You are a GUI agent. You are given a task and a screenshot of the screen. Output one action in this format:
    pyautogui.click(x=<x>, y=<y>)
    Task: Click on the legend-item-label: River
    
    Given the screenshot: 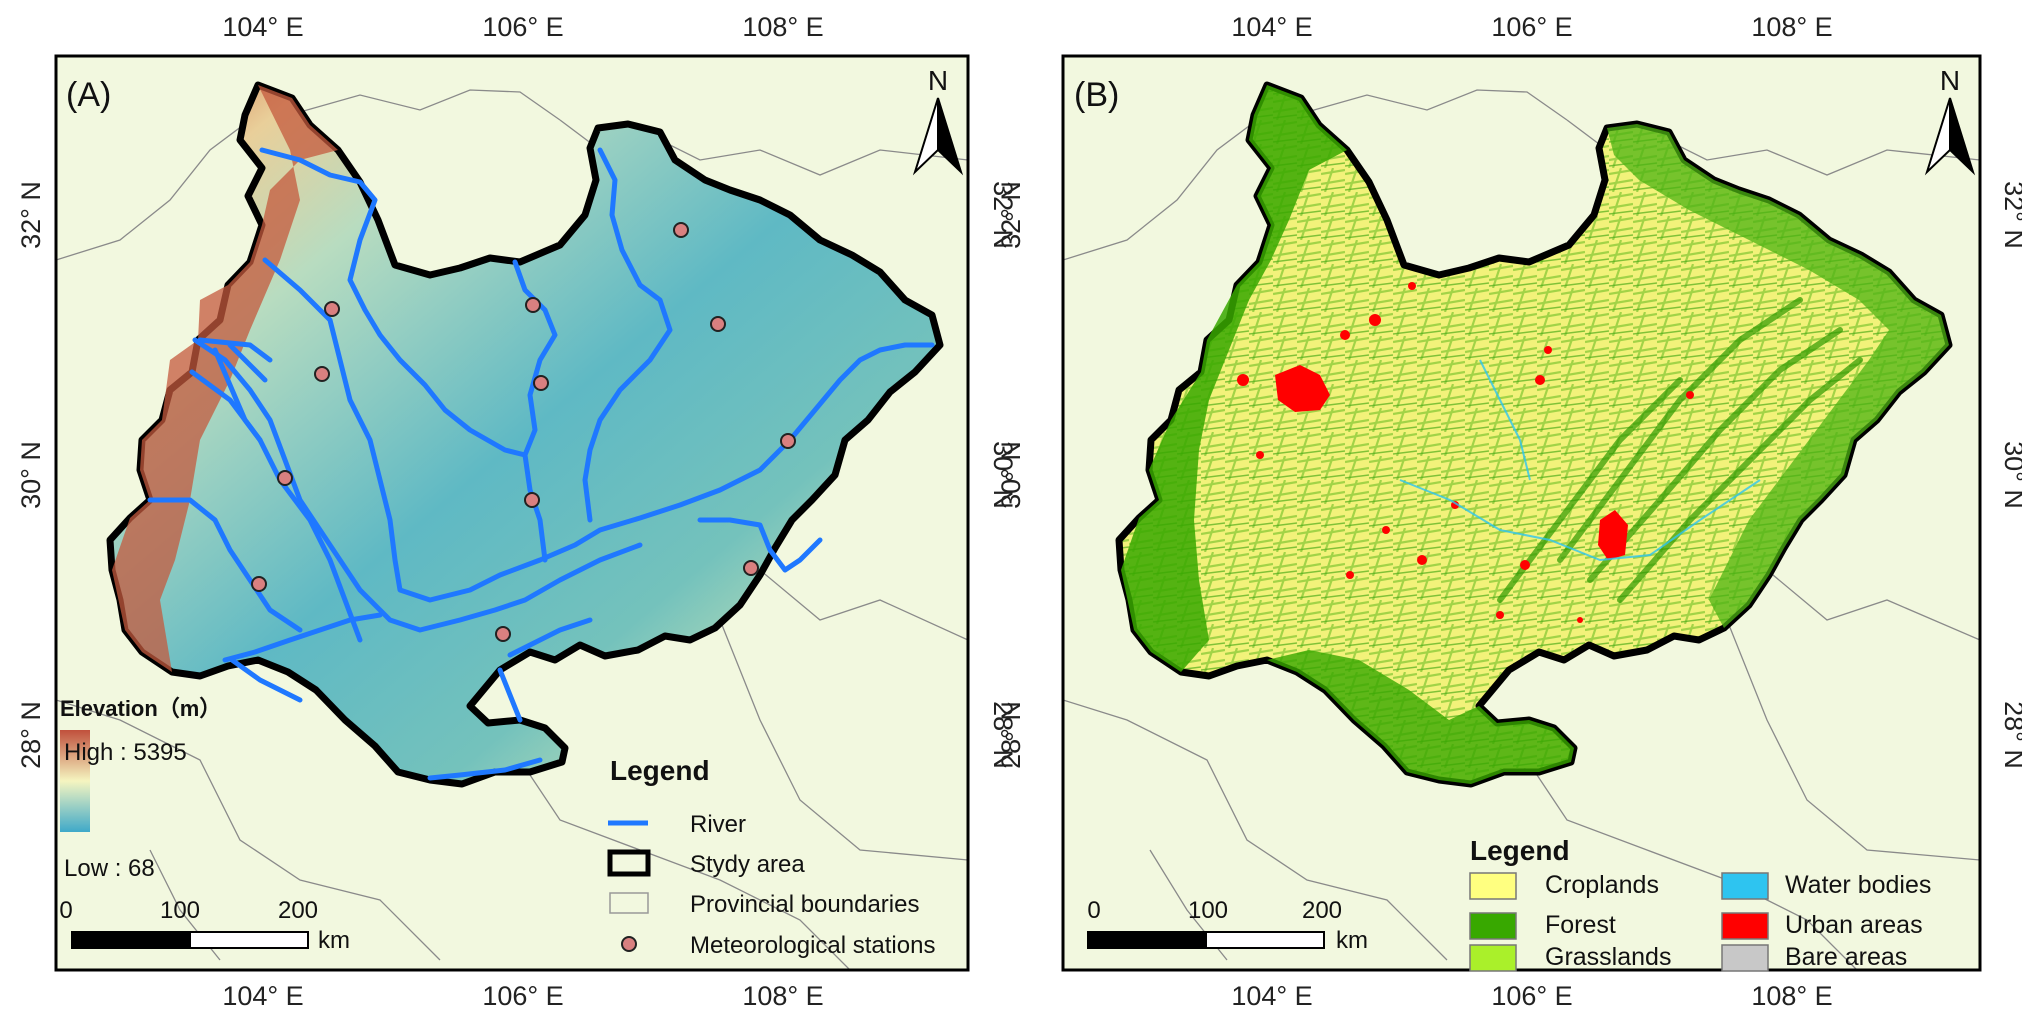 What is the action you would take?
    pyautogui.click(x=718, y=824)
    